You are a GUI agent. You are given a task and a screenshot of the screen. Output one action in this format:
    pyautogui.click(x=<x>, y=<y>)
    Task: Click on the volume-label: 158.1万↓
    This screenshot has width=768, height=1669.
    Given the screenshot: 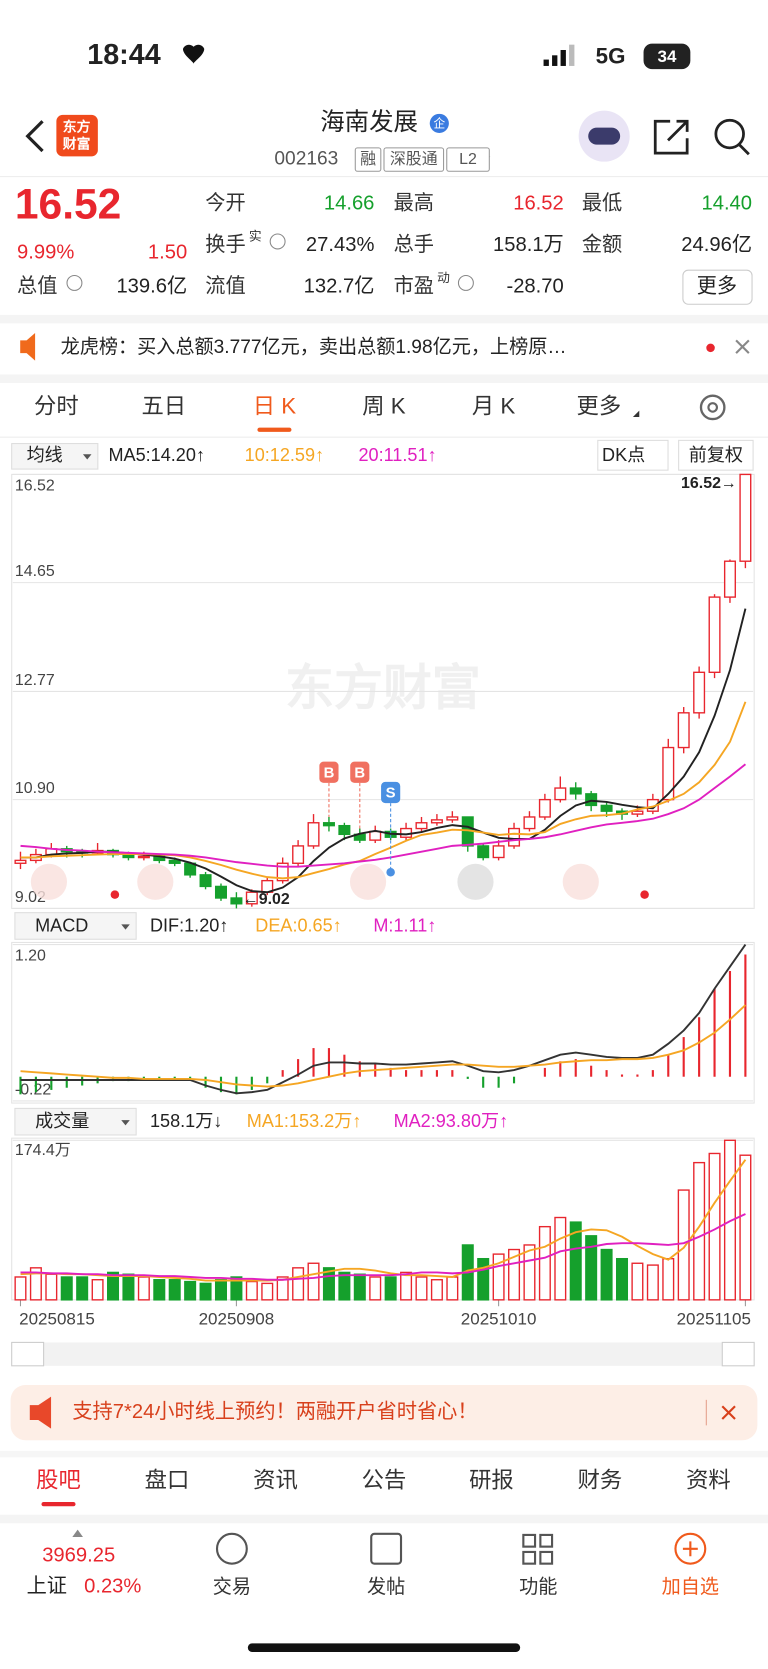 What is the action you would take?
    pyautogui.click(x=186, y=1121)
    